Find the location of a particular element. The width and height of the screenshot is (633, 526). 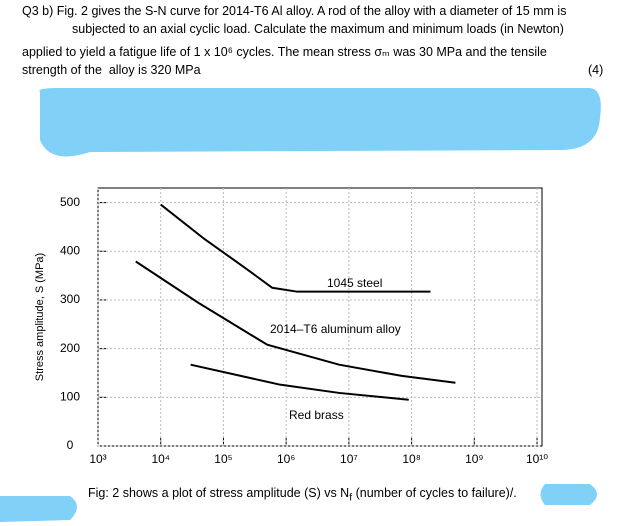

question-marks: (4) is located at coordinates (596, 70).